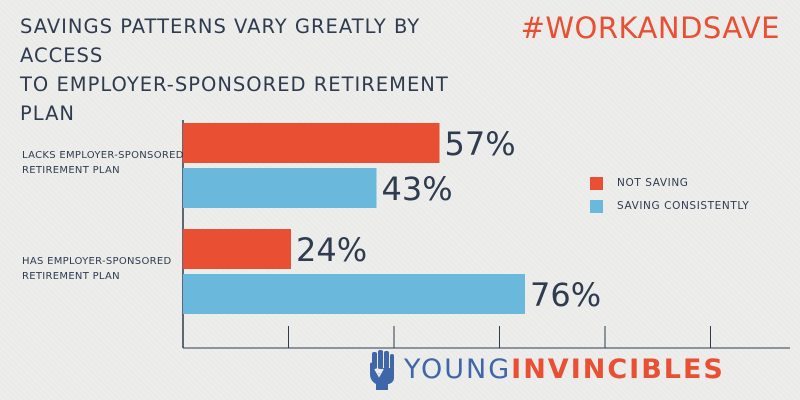  I want to click on legend-swatch-not-saving, so click(596, 183).